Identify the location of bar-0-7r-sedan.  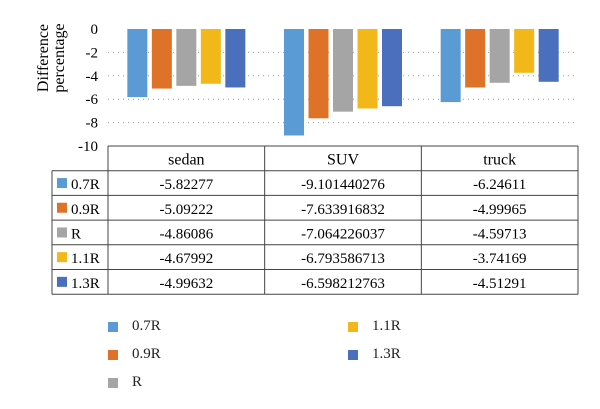
(137, 63).